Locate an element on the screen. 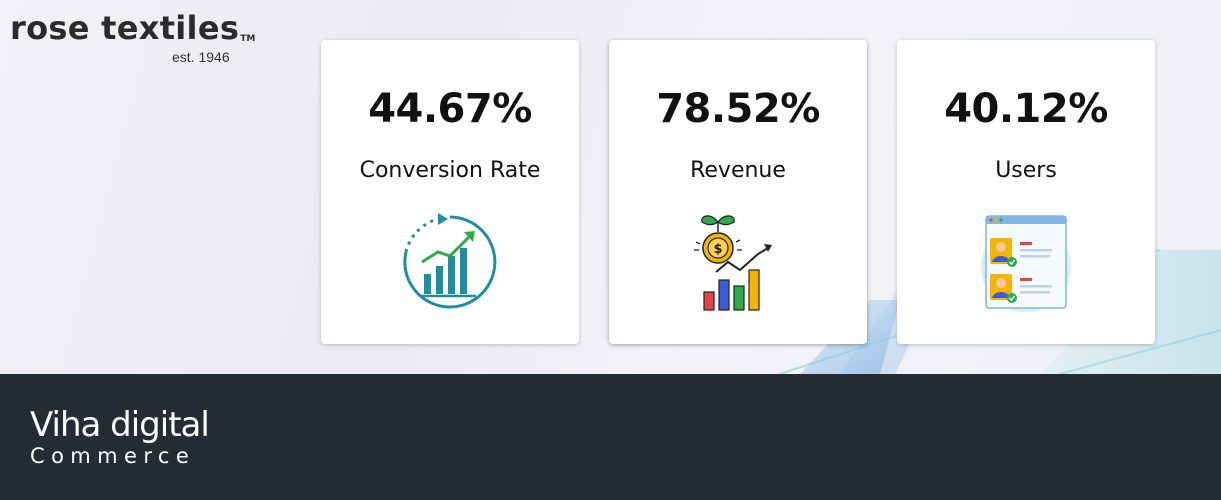  metric-card-revenue: 78.52% Revenue $ is located at coordinates (738, 192).